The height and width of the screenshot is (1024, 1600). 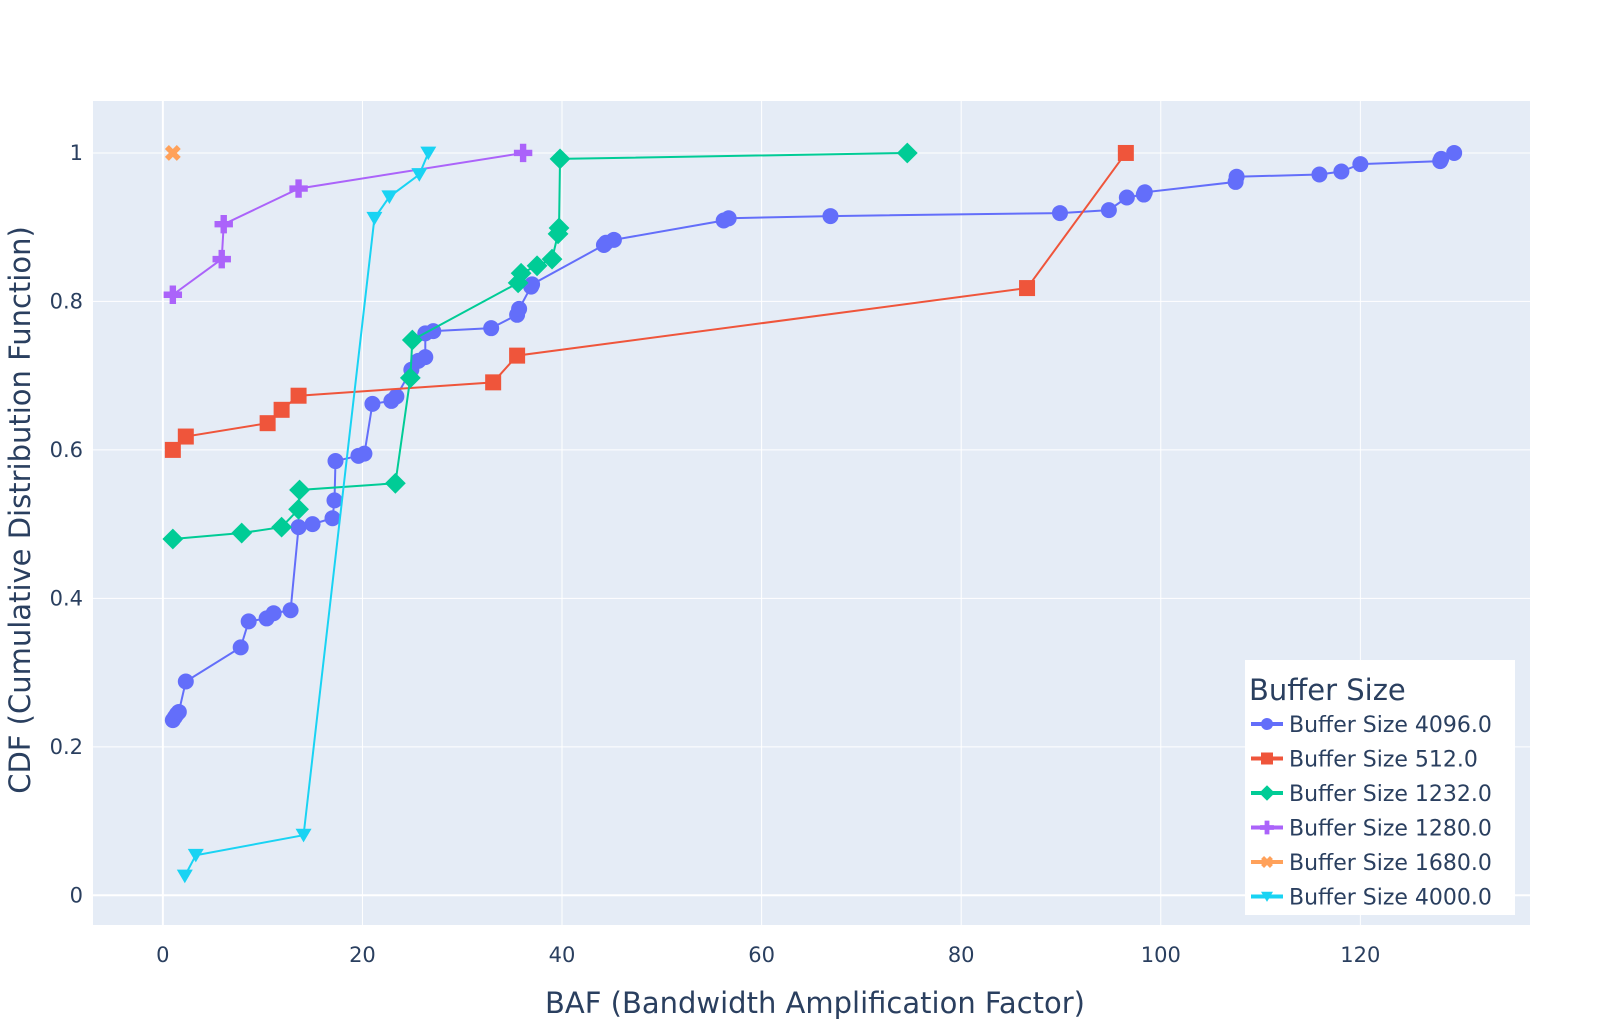 I want to click on legend-item: Buffer Size 1232.0, so click(x=1371, y=794).